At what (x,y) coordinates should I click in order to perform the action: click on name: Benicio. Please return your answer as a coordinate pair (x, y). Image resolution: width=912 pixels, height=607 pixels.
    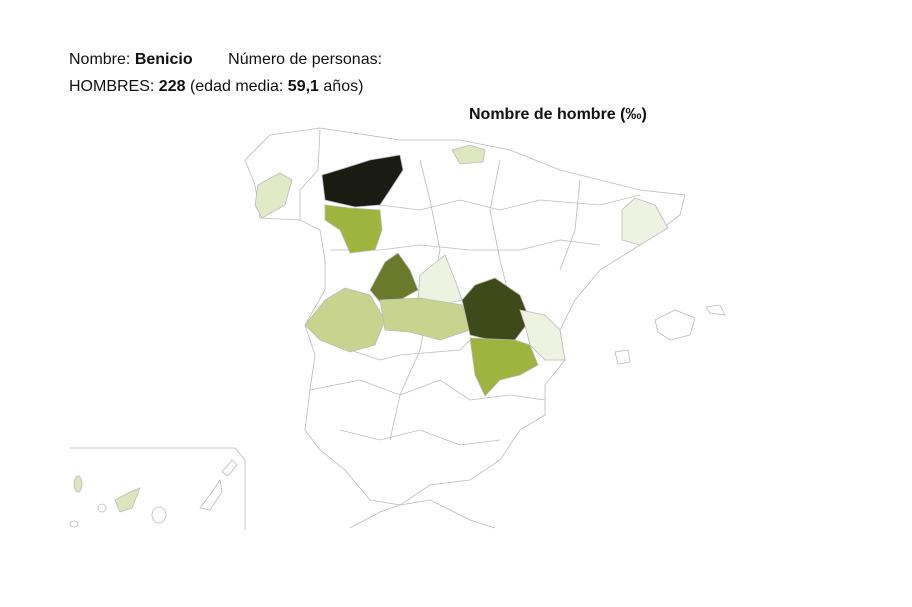
    Looking at the image, I should click on (163, 59).